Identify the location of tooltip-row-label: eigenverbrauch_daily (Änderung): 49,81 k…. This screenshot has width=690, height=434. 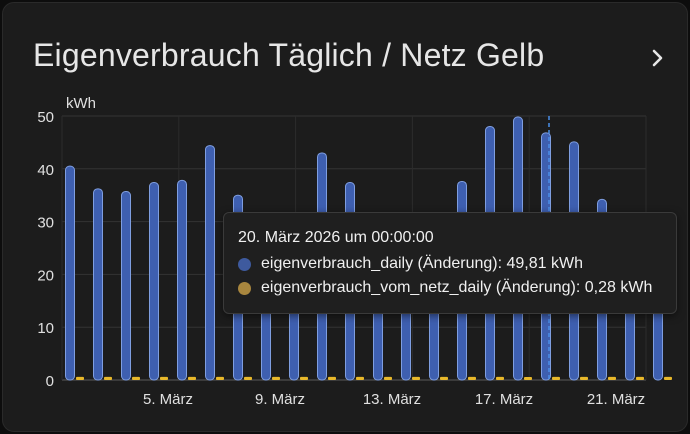
(422, 263).